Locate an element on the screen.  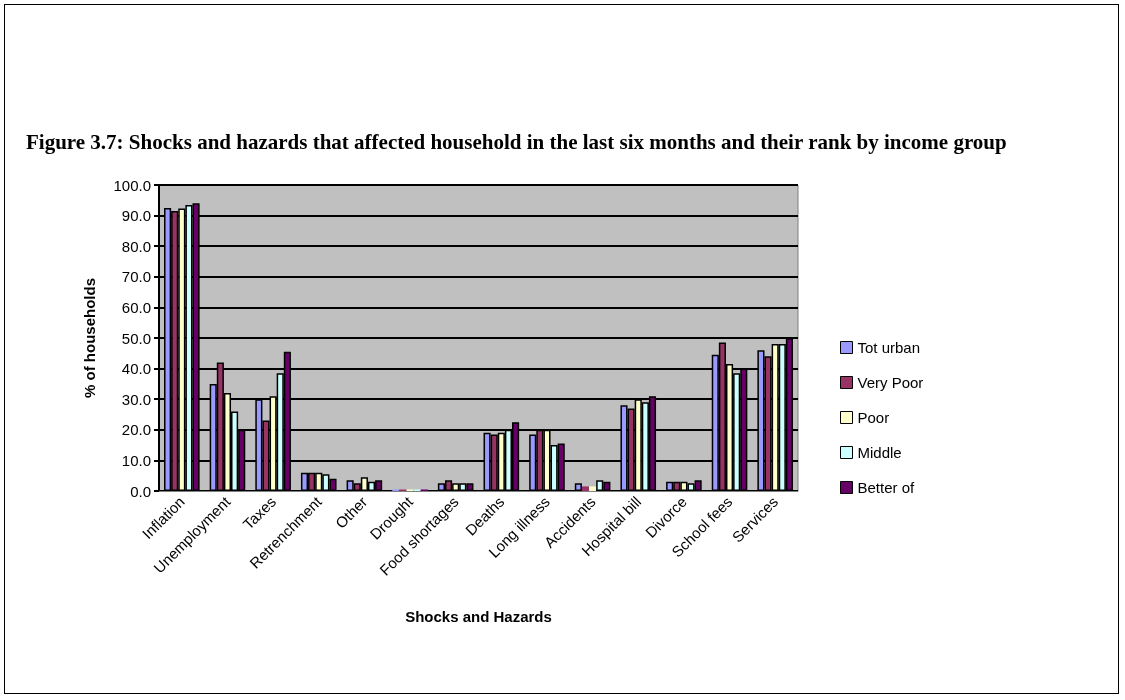
y-tick-label: 40.0 is located at coordinates (136, 369).